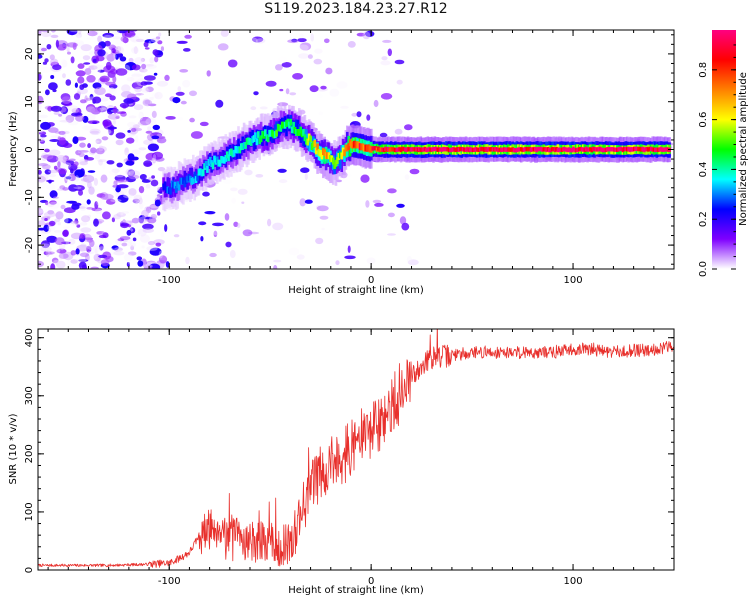  What do you see at coordinates (724, 149) in the screenshot?
I see `colorbar` at bounding box center [724, 149].